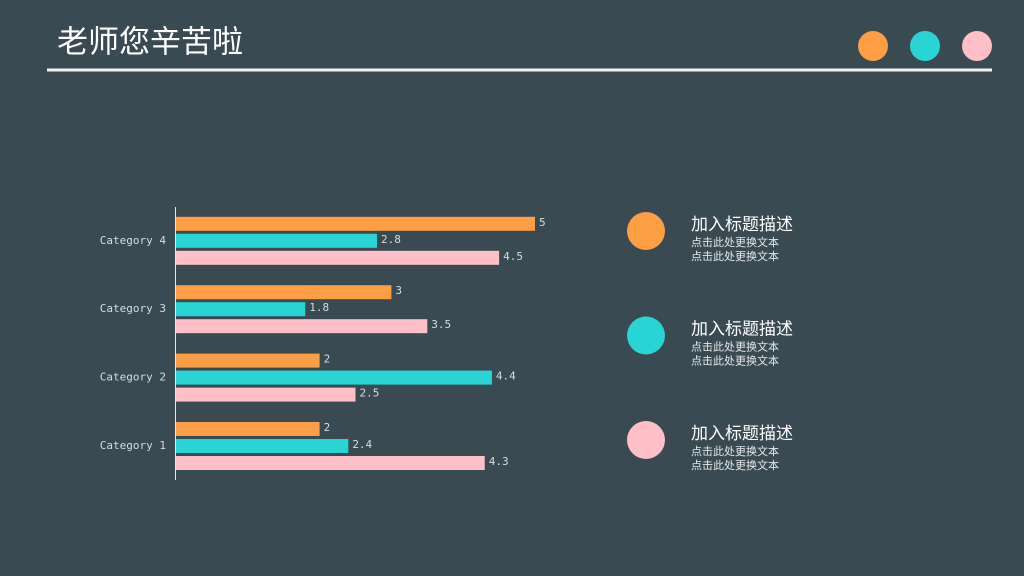 The height and width of the screenshot is (576, 1024). I want to click on category-label: Category 1, so click(133, 445).